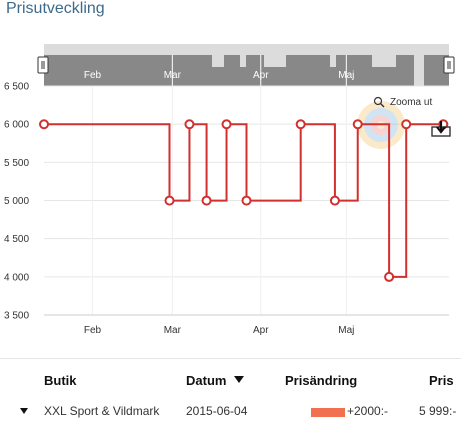  What do you see at coordinates (411, 102) in the screenshot?
I see `zoom-out-label: Zooma ut` at bounding box center [411, 102].